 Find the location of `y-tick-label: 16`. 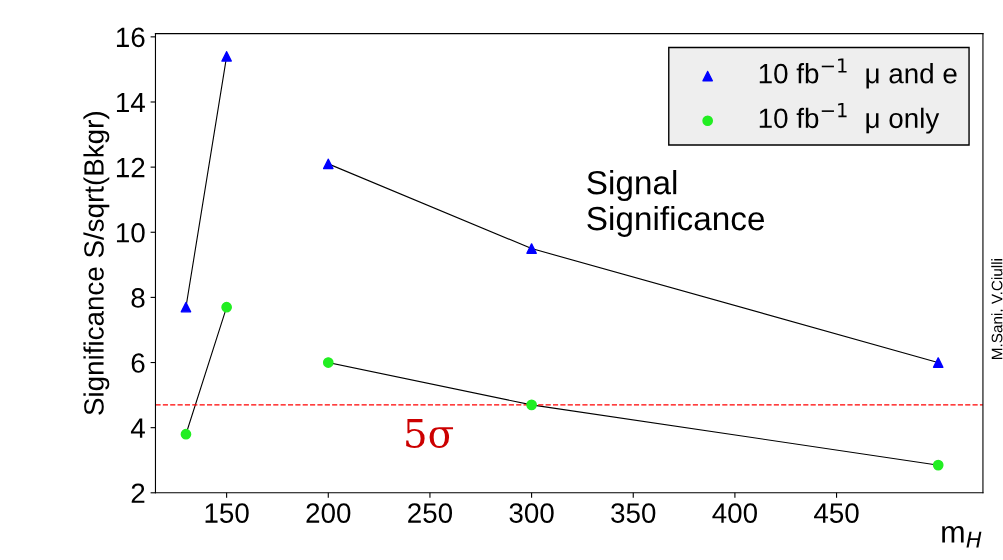

y-tick-label: 16 is located at coordinates (130, 37).